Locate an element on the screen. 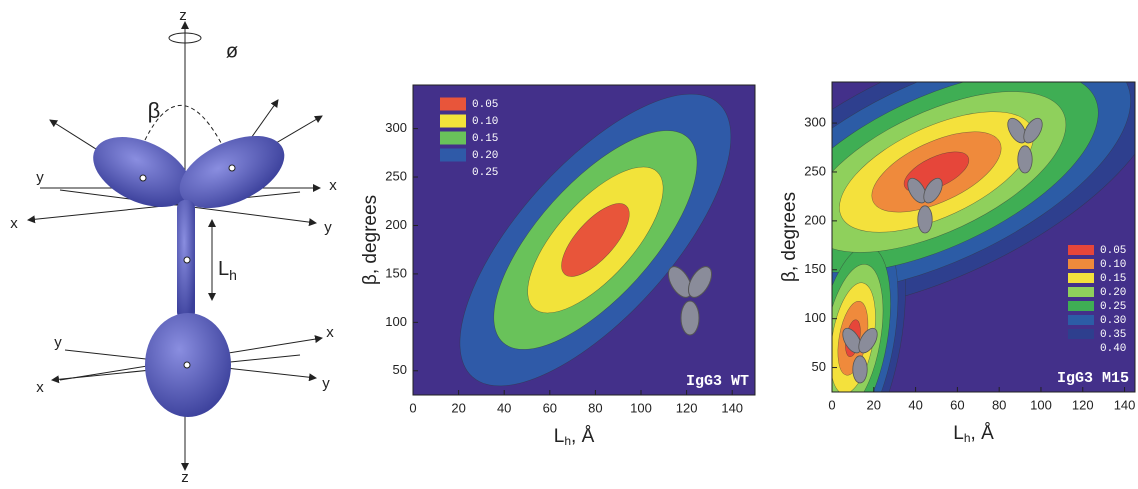  diagram-label: β is located at coordinates (154, 110).